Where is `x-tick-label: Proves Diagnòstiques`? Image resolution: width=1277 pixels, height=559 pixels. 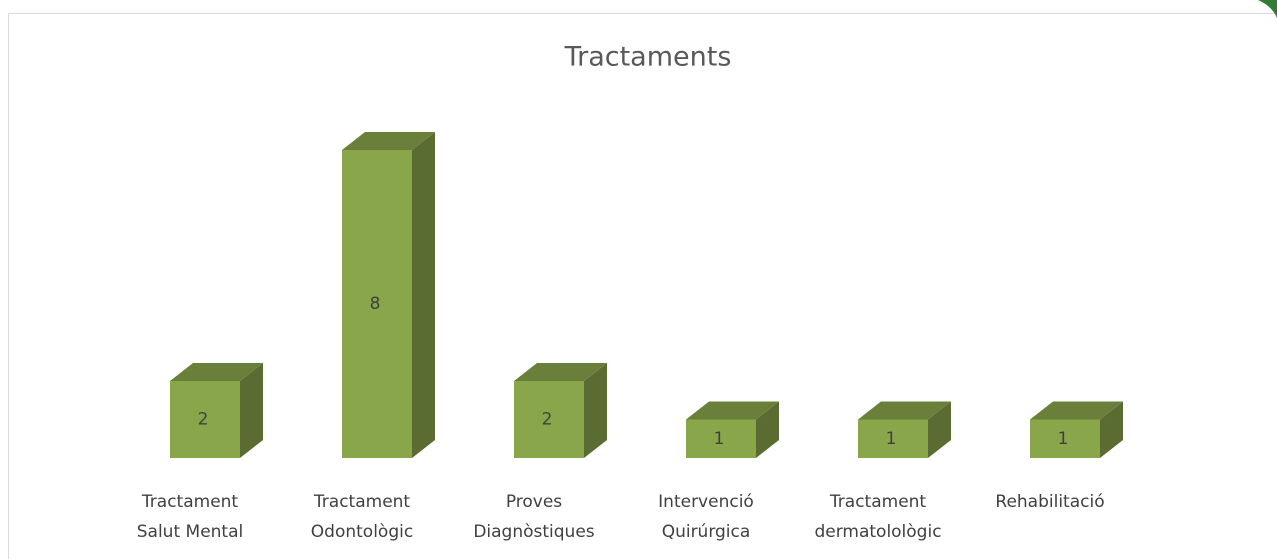
x-tick-label: Proves Diagnòstiques is located at coordinates (534, 517).